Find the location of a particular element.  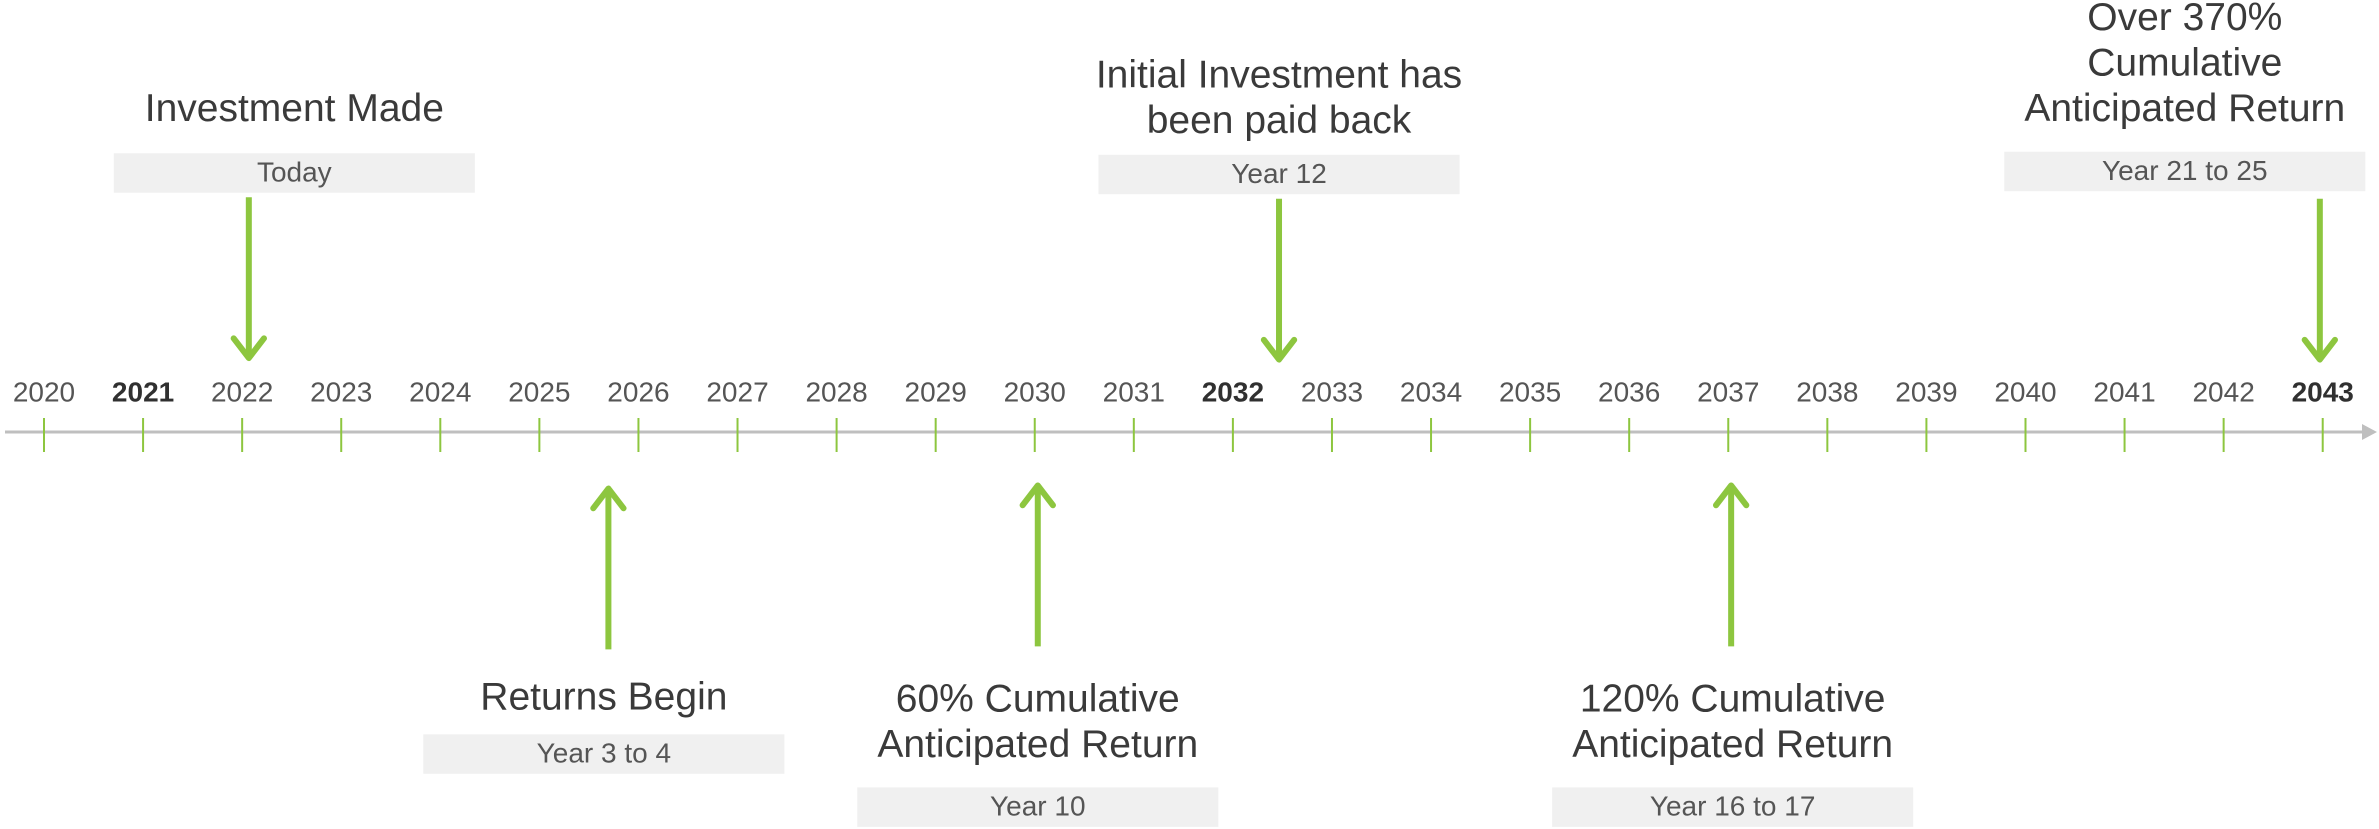

year-label: 2034 is located at coordinates (1431, 391).